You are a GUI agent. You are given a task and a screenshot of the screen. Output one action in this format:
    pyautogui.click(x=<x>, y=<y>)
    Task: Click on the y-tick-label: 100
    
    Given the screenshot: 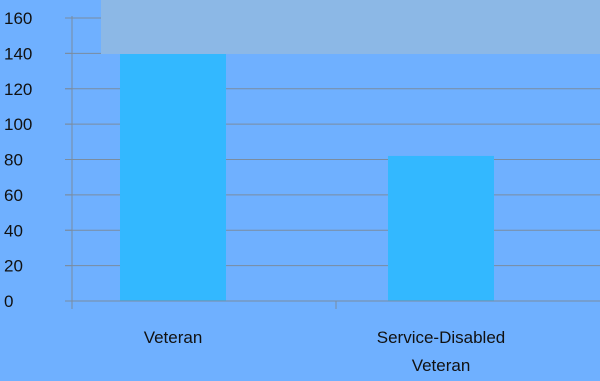 What is the action you would take?
    pyautogui.click(x=18, y=124)
    